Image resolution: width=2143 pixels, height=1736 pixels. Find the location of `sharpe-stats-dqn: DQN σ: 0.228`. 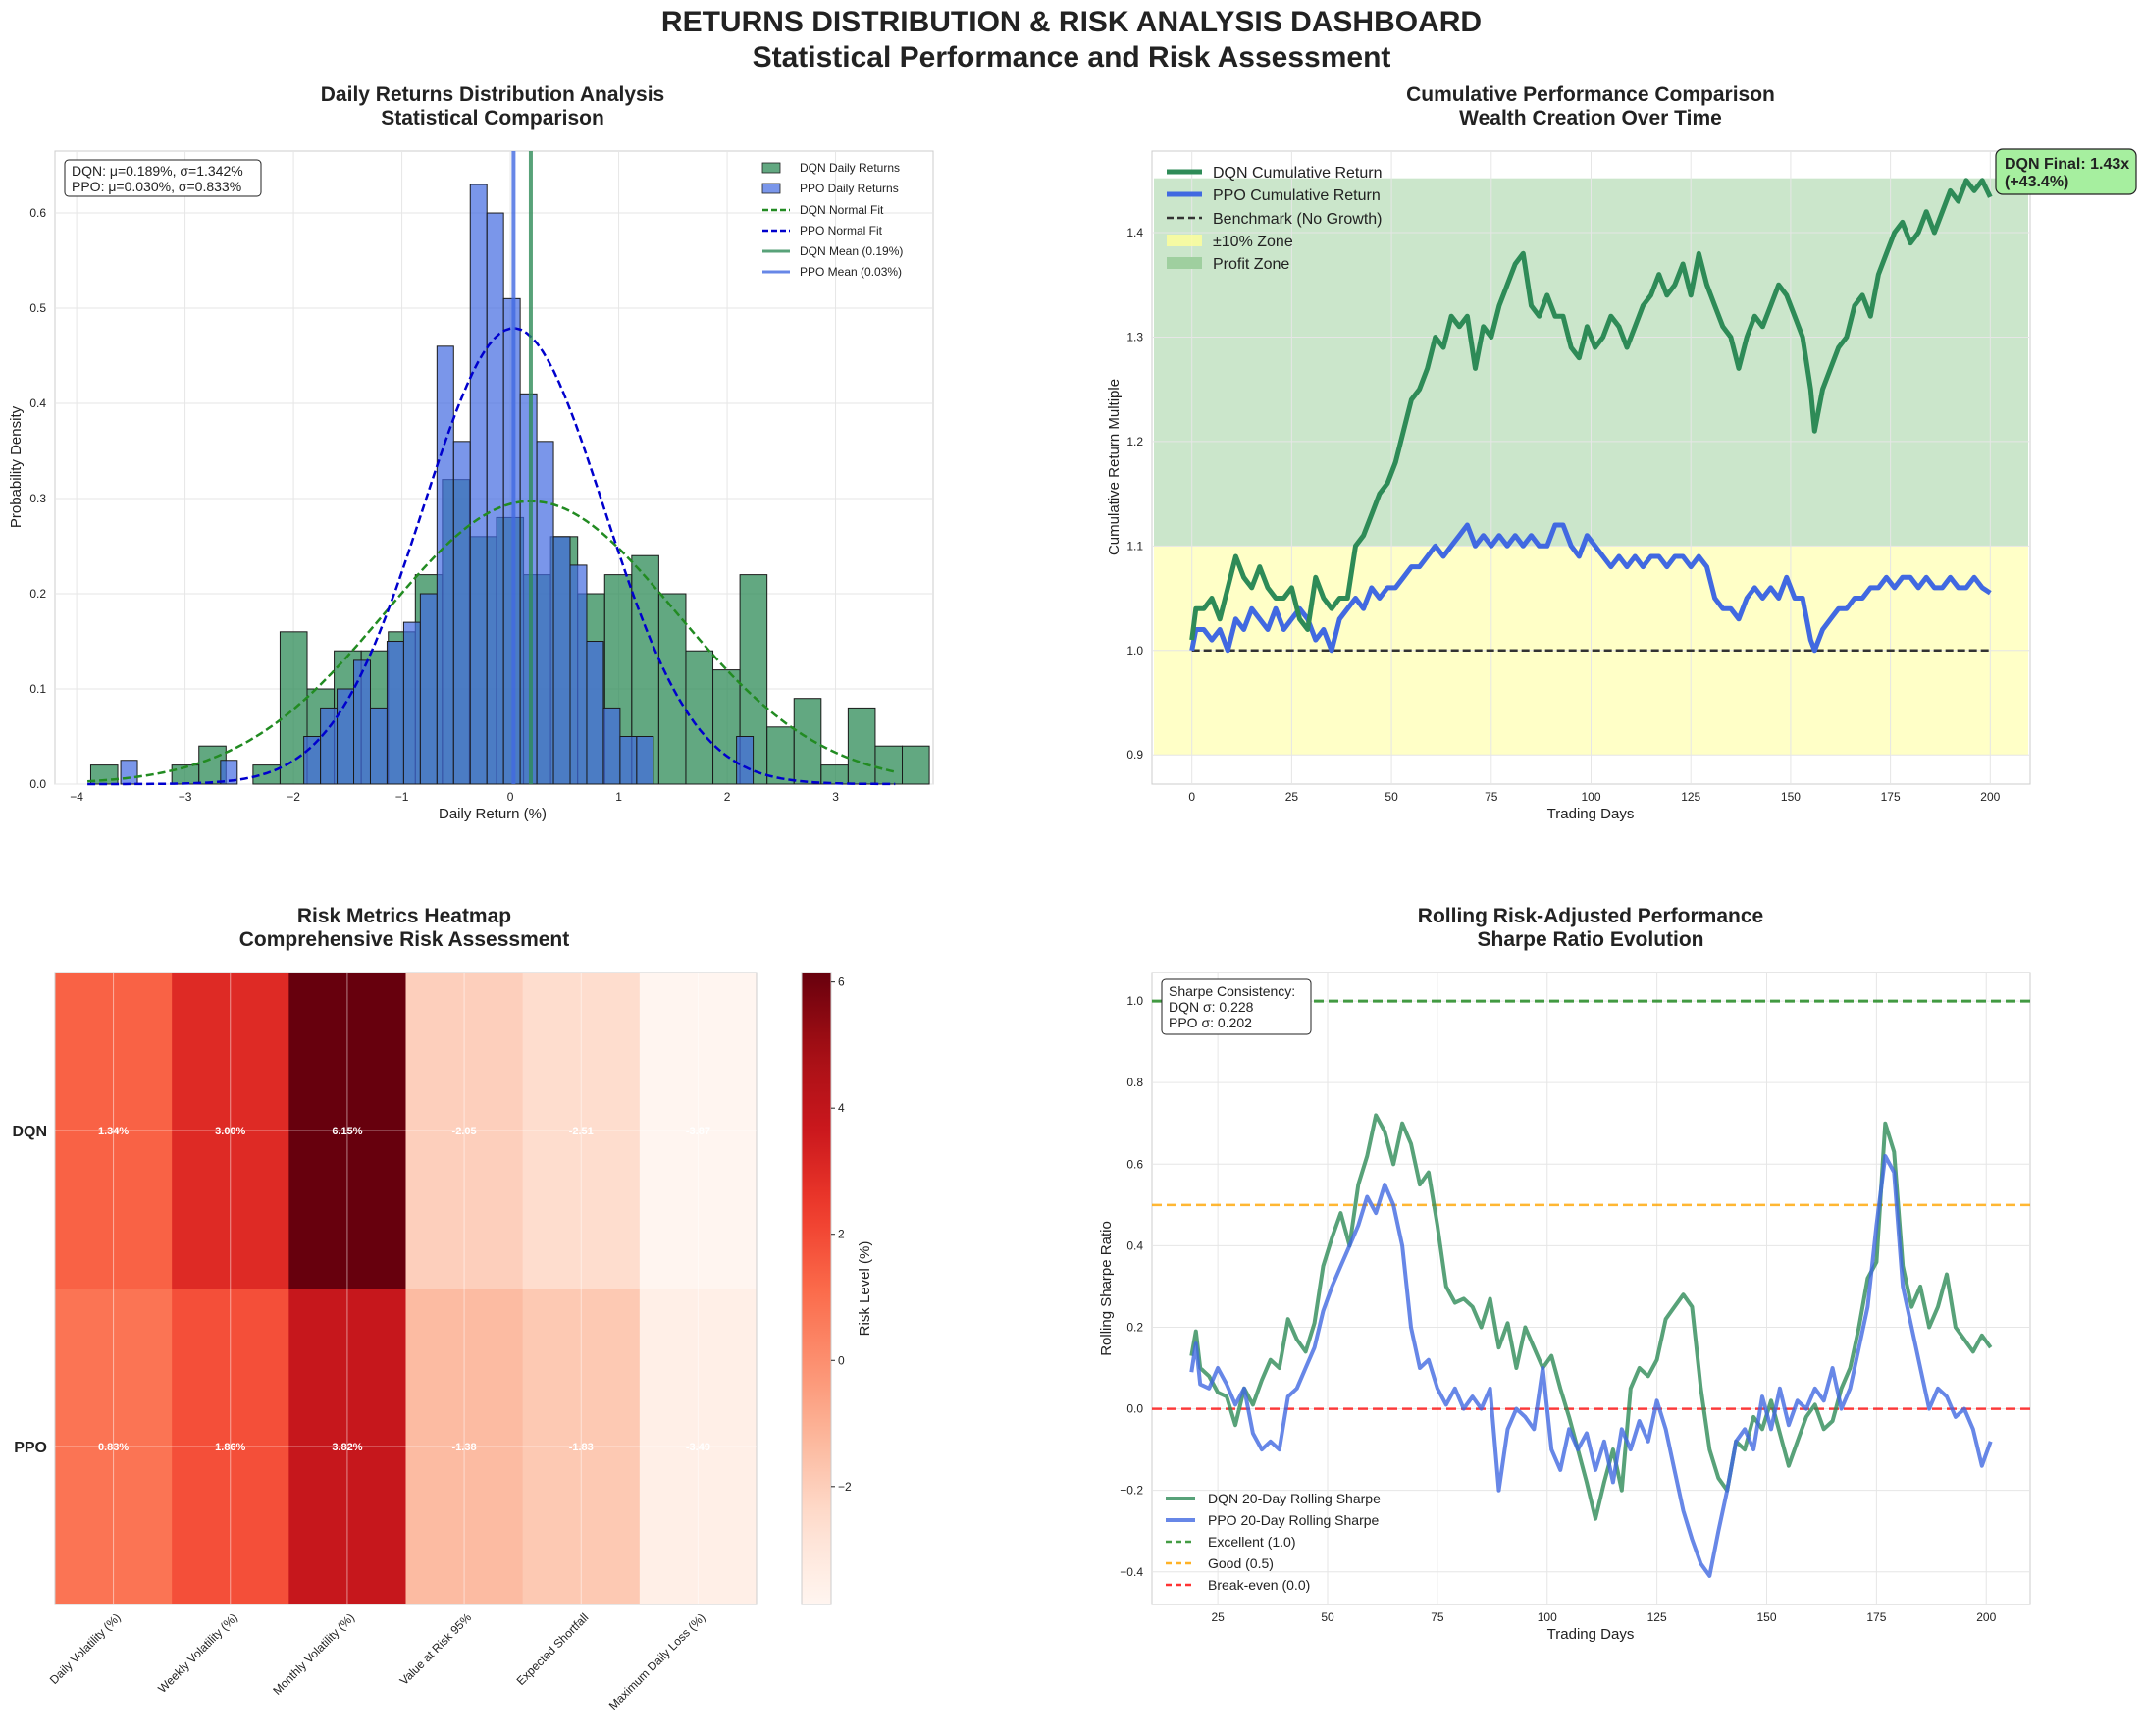

sharpe-stats-dqn: DQN σ: 0.228 is located at coordinates (1211, 1007).